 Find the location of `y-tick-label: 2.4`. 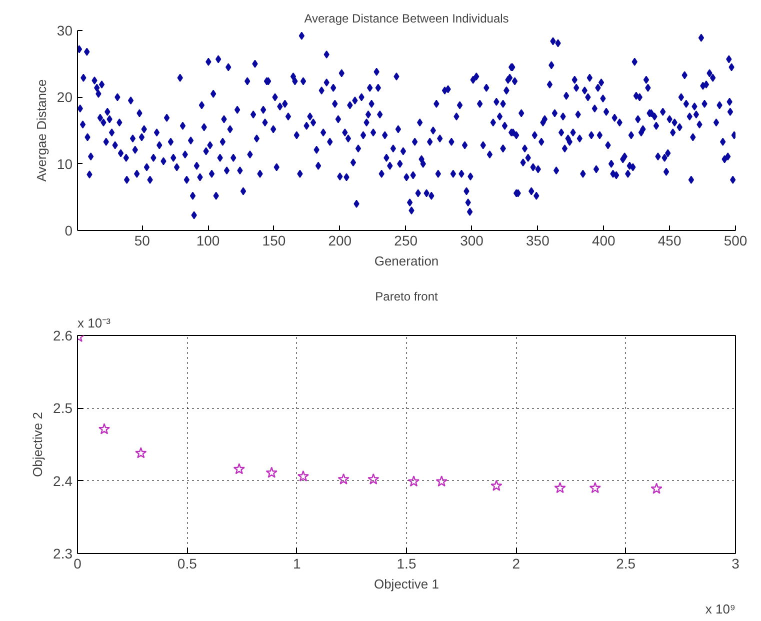

y-tick-label: 2.4 is located at coordinates (63, 480).